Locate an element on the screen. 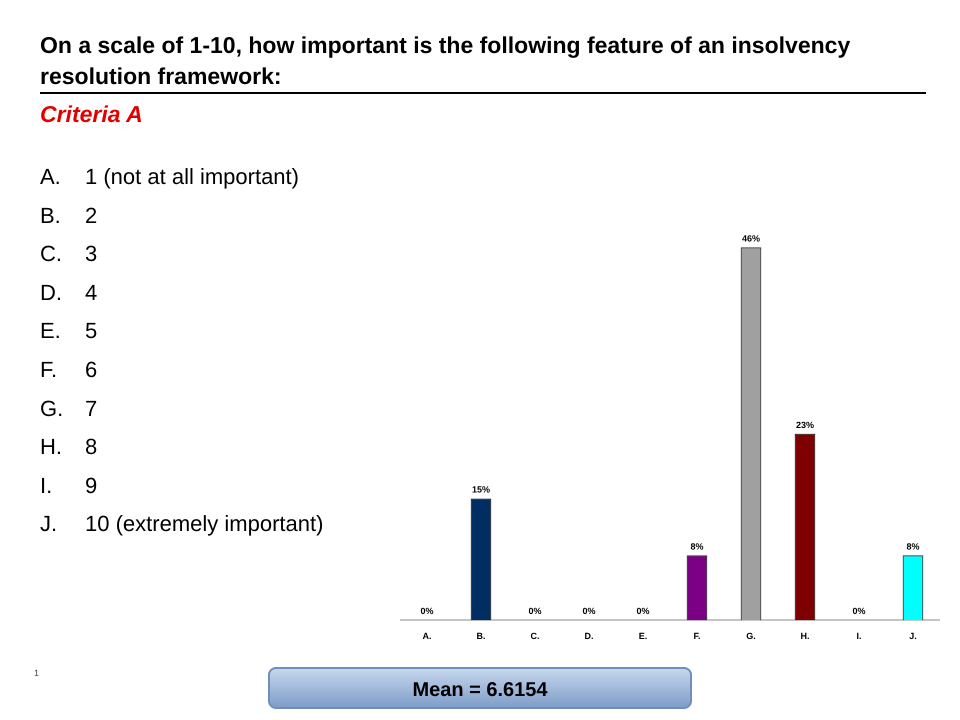  x-tick-label: E. is located at coordinates (643, 636).